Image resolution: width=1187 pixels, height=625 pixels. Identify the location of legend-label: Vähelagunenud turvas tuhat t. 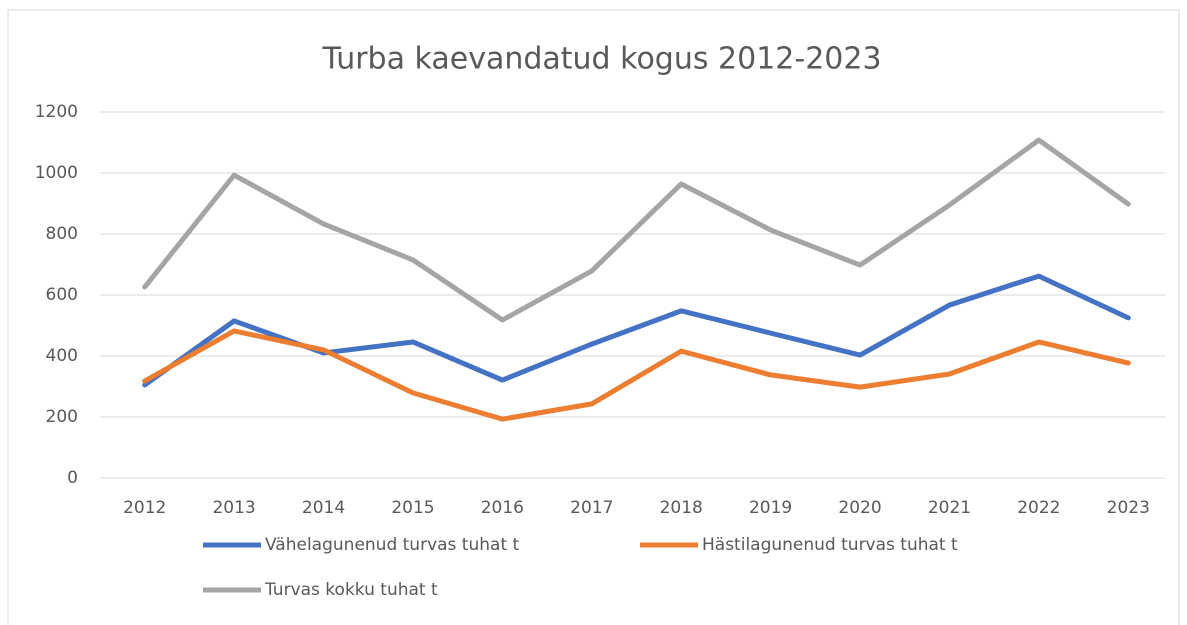
(392, 545).